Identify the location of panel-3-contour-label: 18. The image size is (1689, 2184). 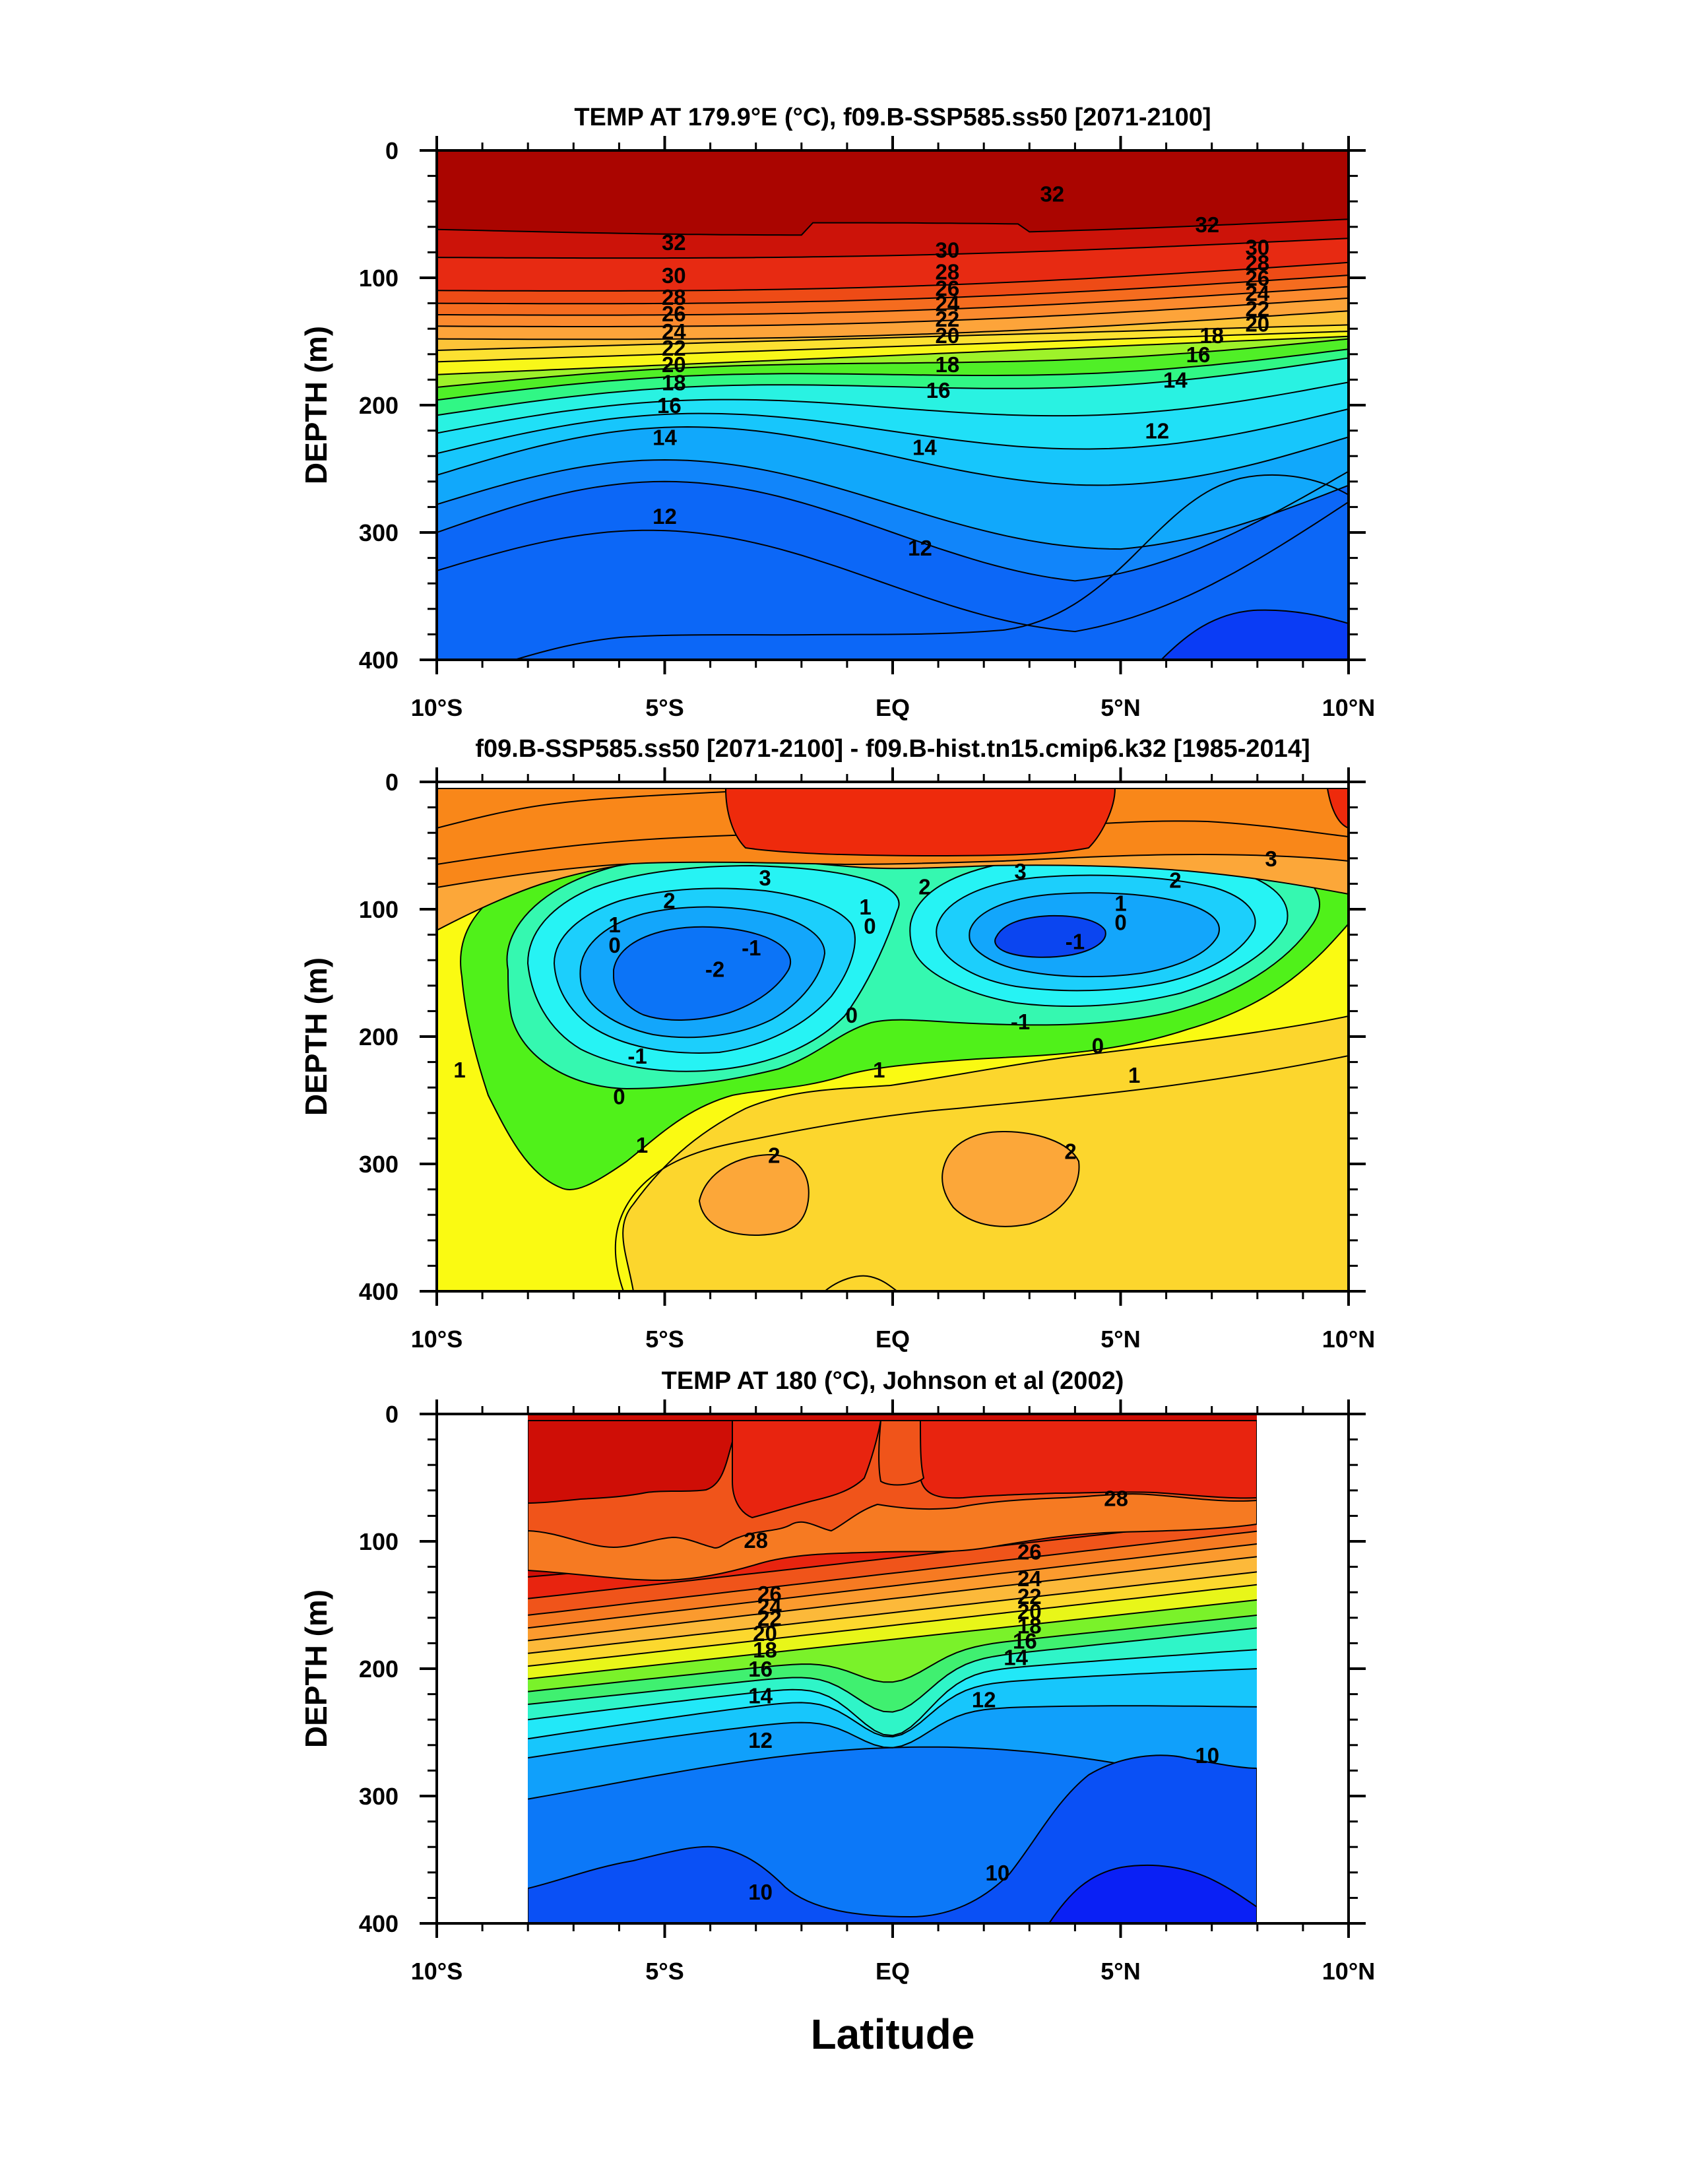
(1029, 1625).